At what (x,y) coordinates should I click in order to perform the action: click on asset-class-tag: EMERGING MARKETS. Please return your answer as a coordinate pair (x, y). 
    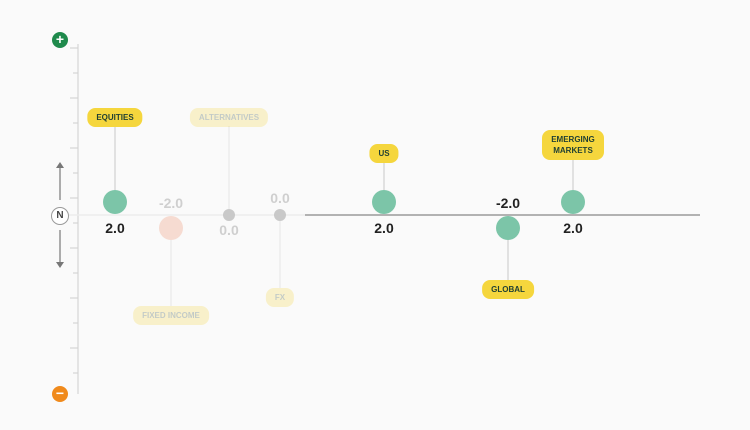
    Looking at the image, I should click on (573, 145).